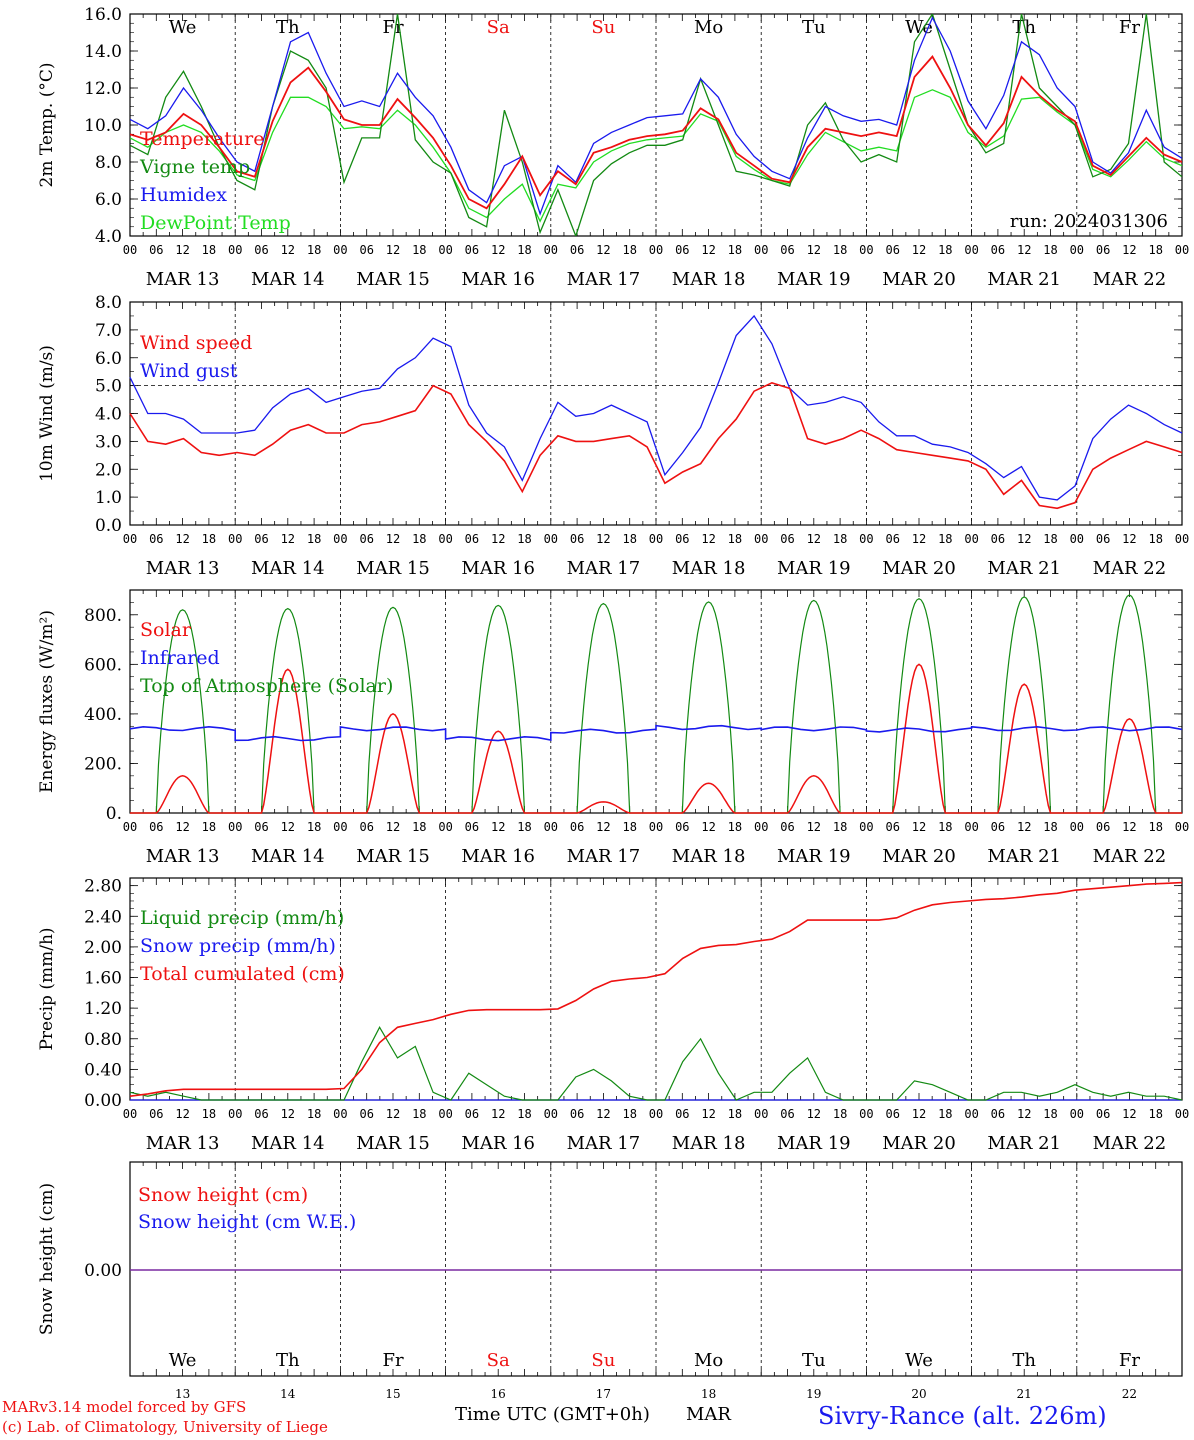 The width and height of the screenshot is (1194, 1440). Describe the element at coordinates (242, 918) in the screenshot. I see `legend-entry: Liquid precip (mm/h)` at that location.